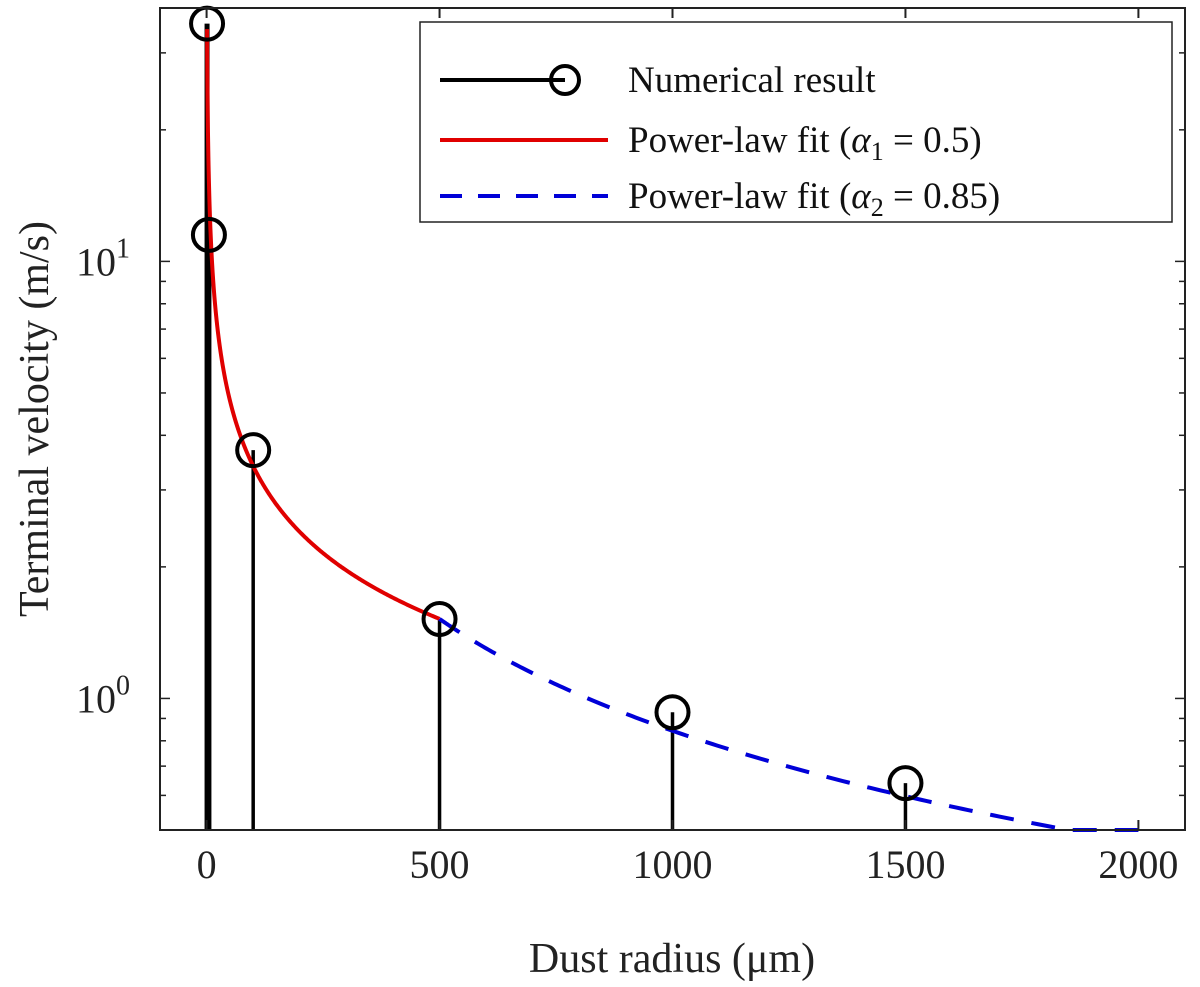 The image size is (1200, 987). What do you see at coordinates (1138, 864) in the screenshot?
I see `x-tick-label-4: 2000` at bounding box center [1138, 864].